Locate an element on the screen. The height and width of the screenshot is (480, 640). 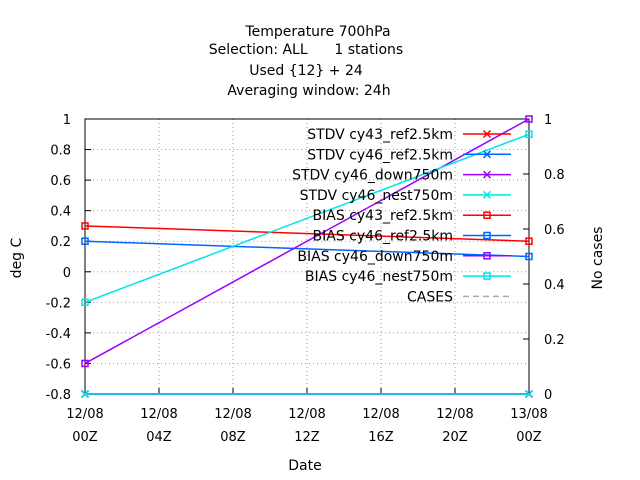
x-tick-label-date: 13/08 is located at coordinates (528, 414).